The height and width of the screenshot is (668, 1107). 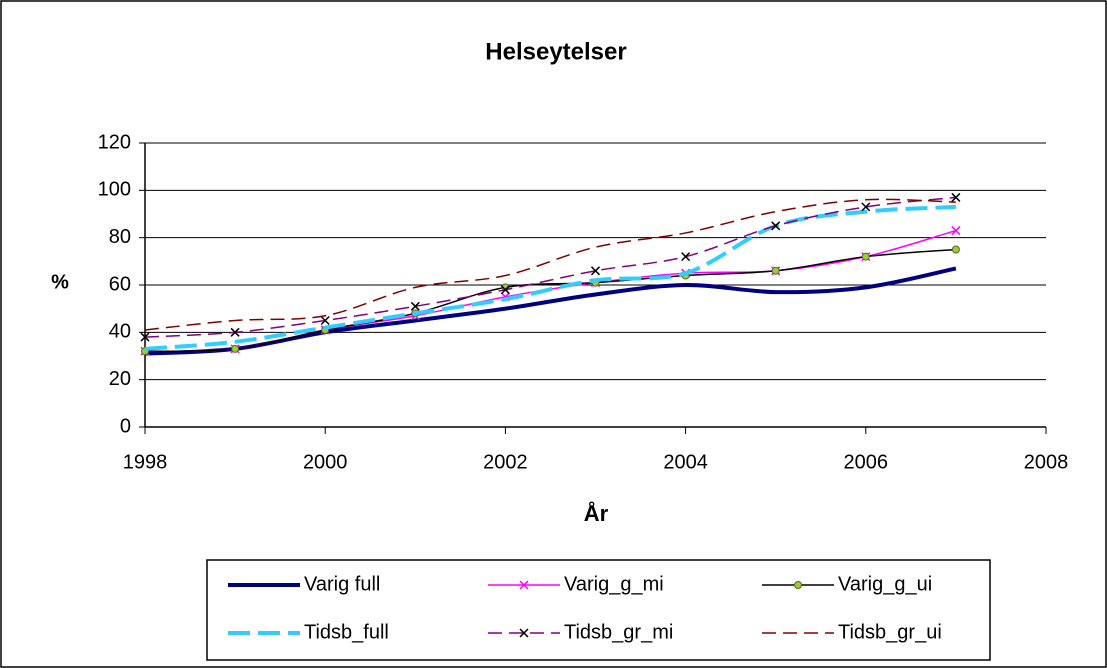 I want to click on x-tick-label: 1998, so click(x=145, y=462).